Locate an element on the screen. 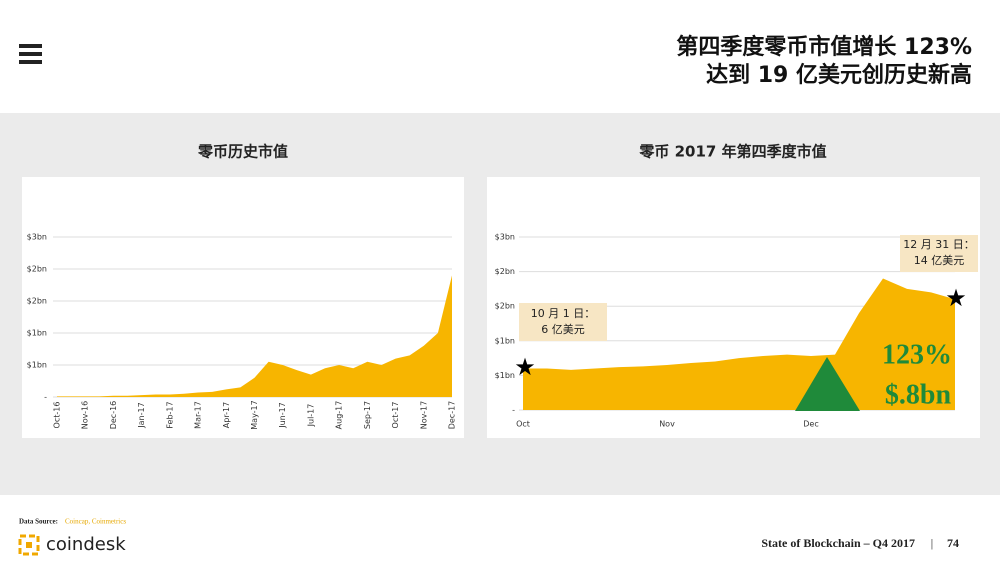  chart-title: 零币 2017 年第四季度市值 is located at coordinates (732, 152).